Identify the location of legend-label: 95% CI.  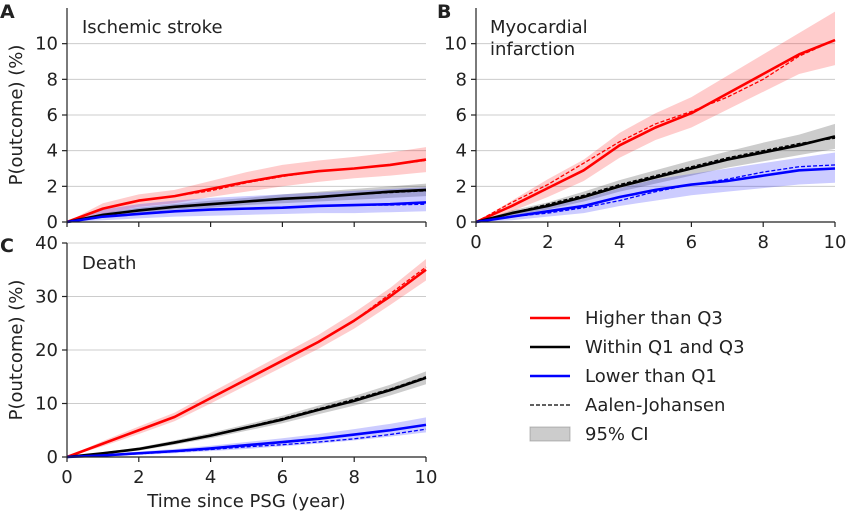
(617, 434).